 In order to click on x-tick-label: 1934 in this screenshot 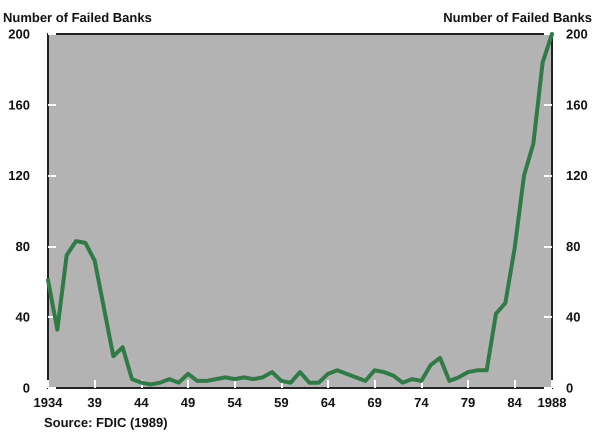, I will do `click(49, 402)`.